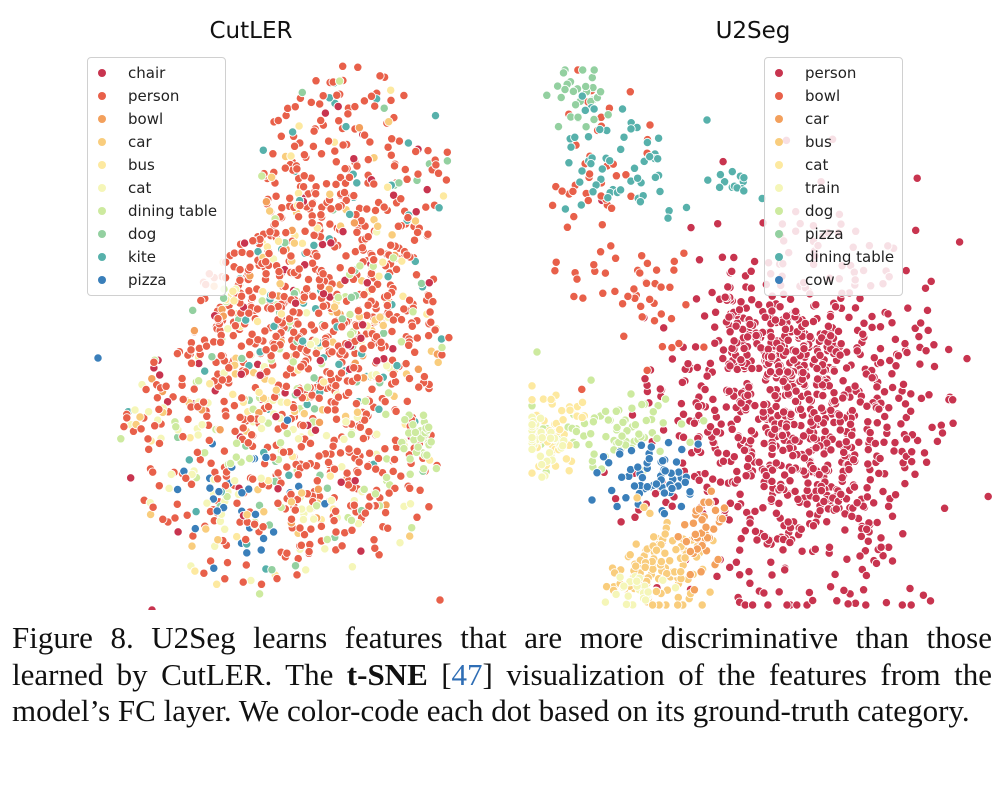  Describe the element at coordinates (467, 674) in the screenshot. I see `citation-link-47: 47` at that location.